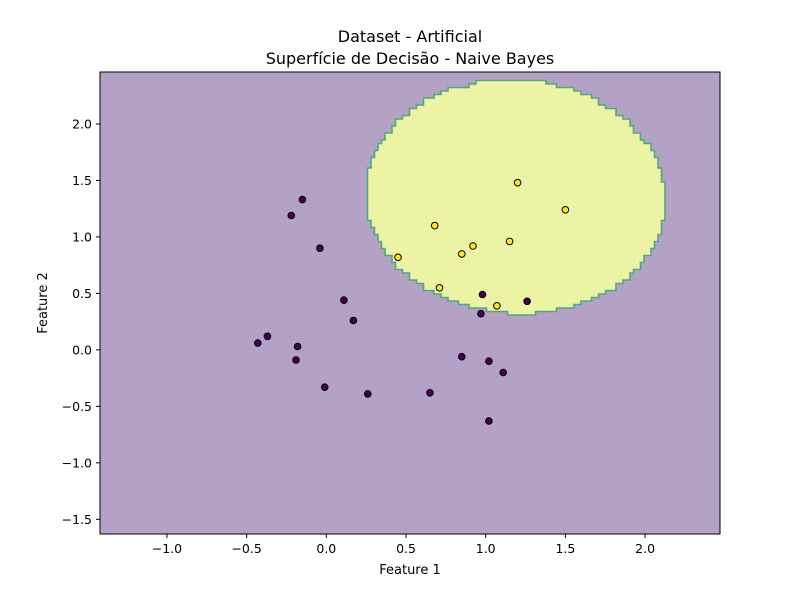 This screenshot has width=800, height=600. I want to click on x-tick-label: 0.5, so click(406, 548).